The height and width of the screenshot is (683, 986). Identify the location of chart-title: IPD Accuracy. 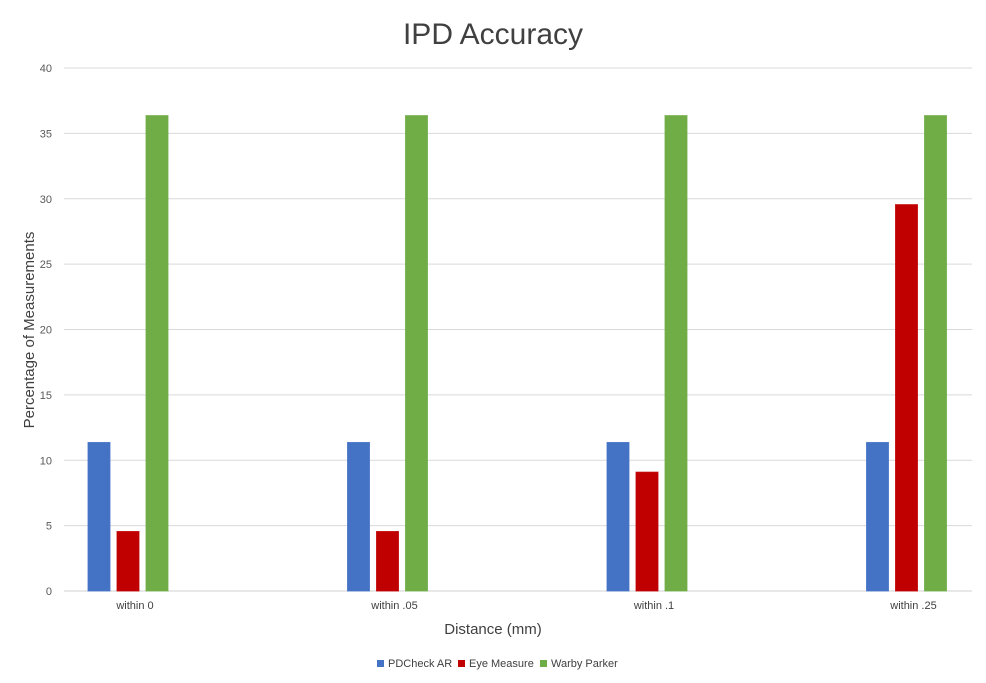
(493, 34).